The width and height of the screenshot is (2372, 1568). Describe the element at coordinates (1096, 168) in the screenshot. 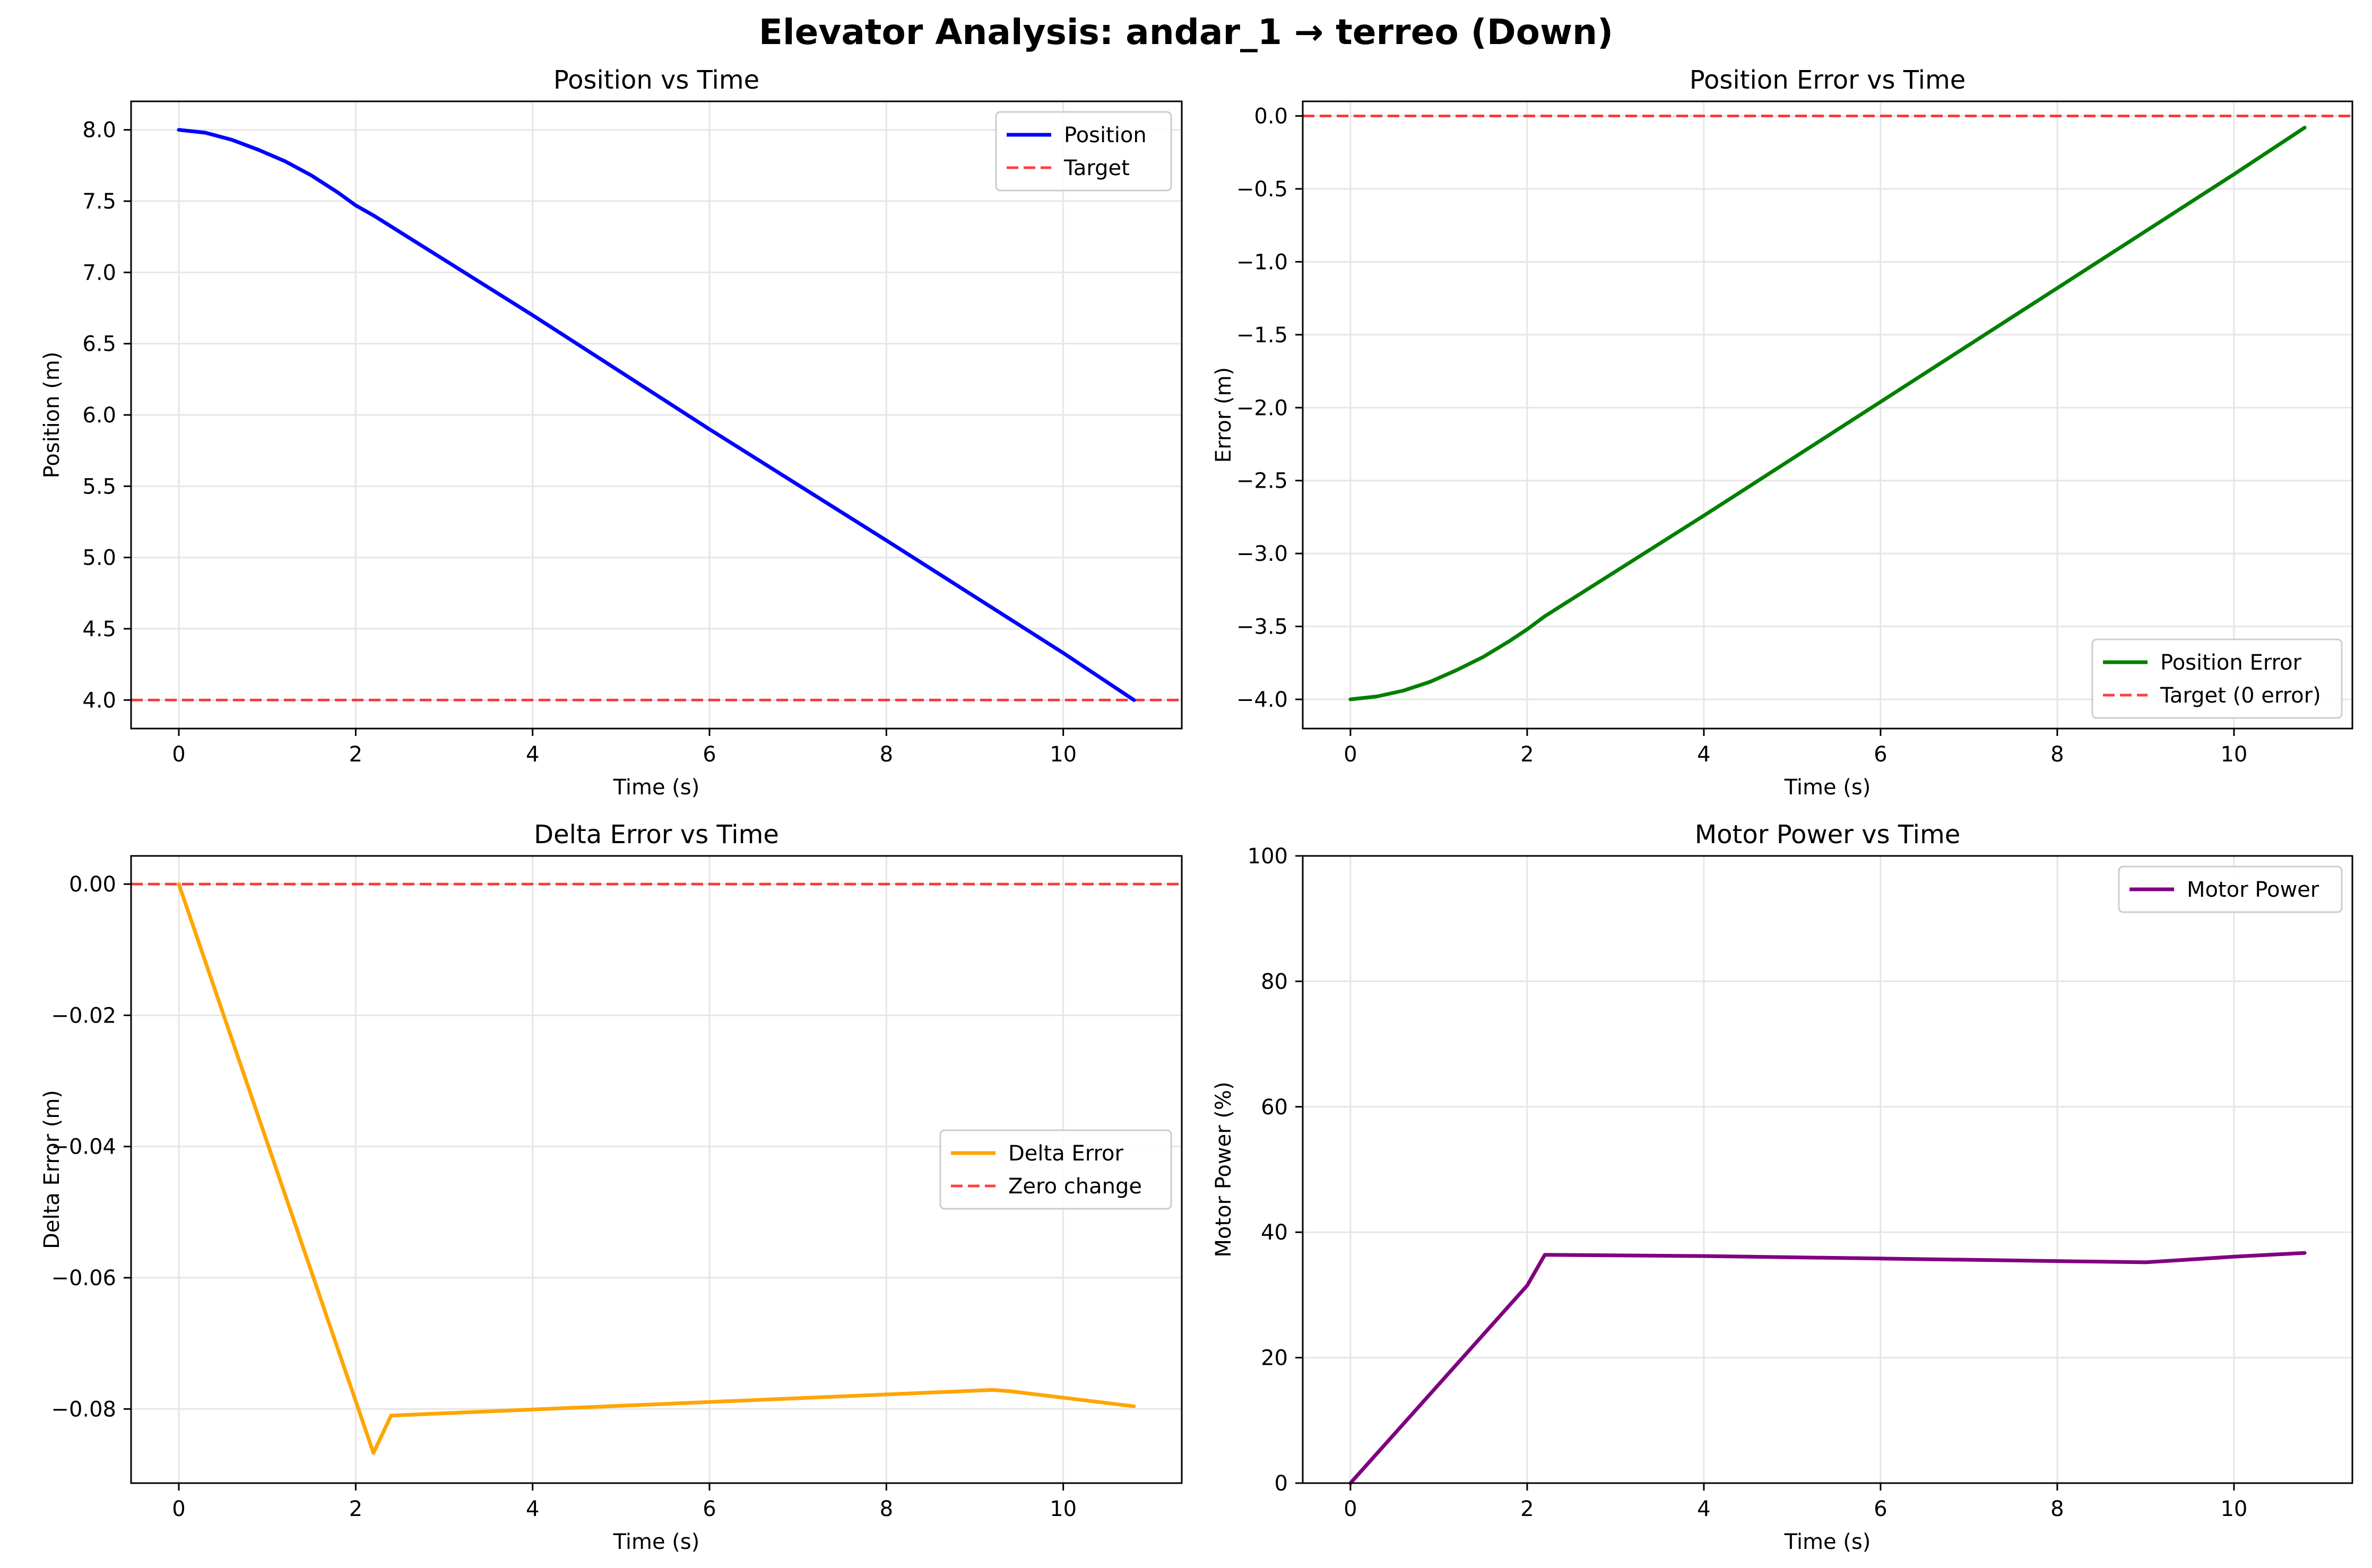

I see `legend-label: Target` at that location.